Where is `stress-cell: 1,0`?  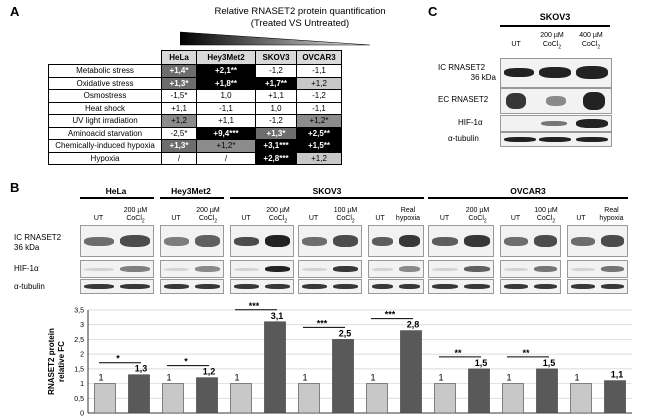 stress-cell: 1,0 is located at coordinates (276, 108).